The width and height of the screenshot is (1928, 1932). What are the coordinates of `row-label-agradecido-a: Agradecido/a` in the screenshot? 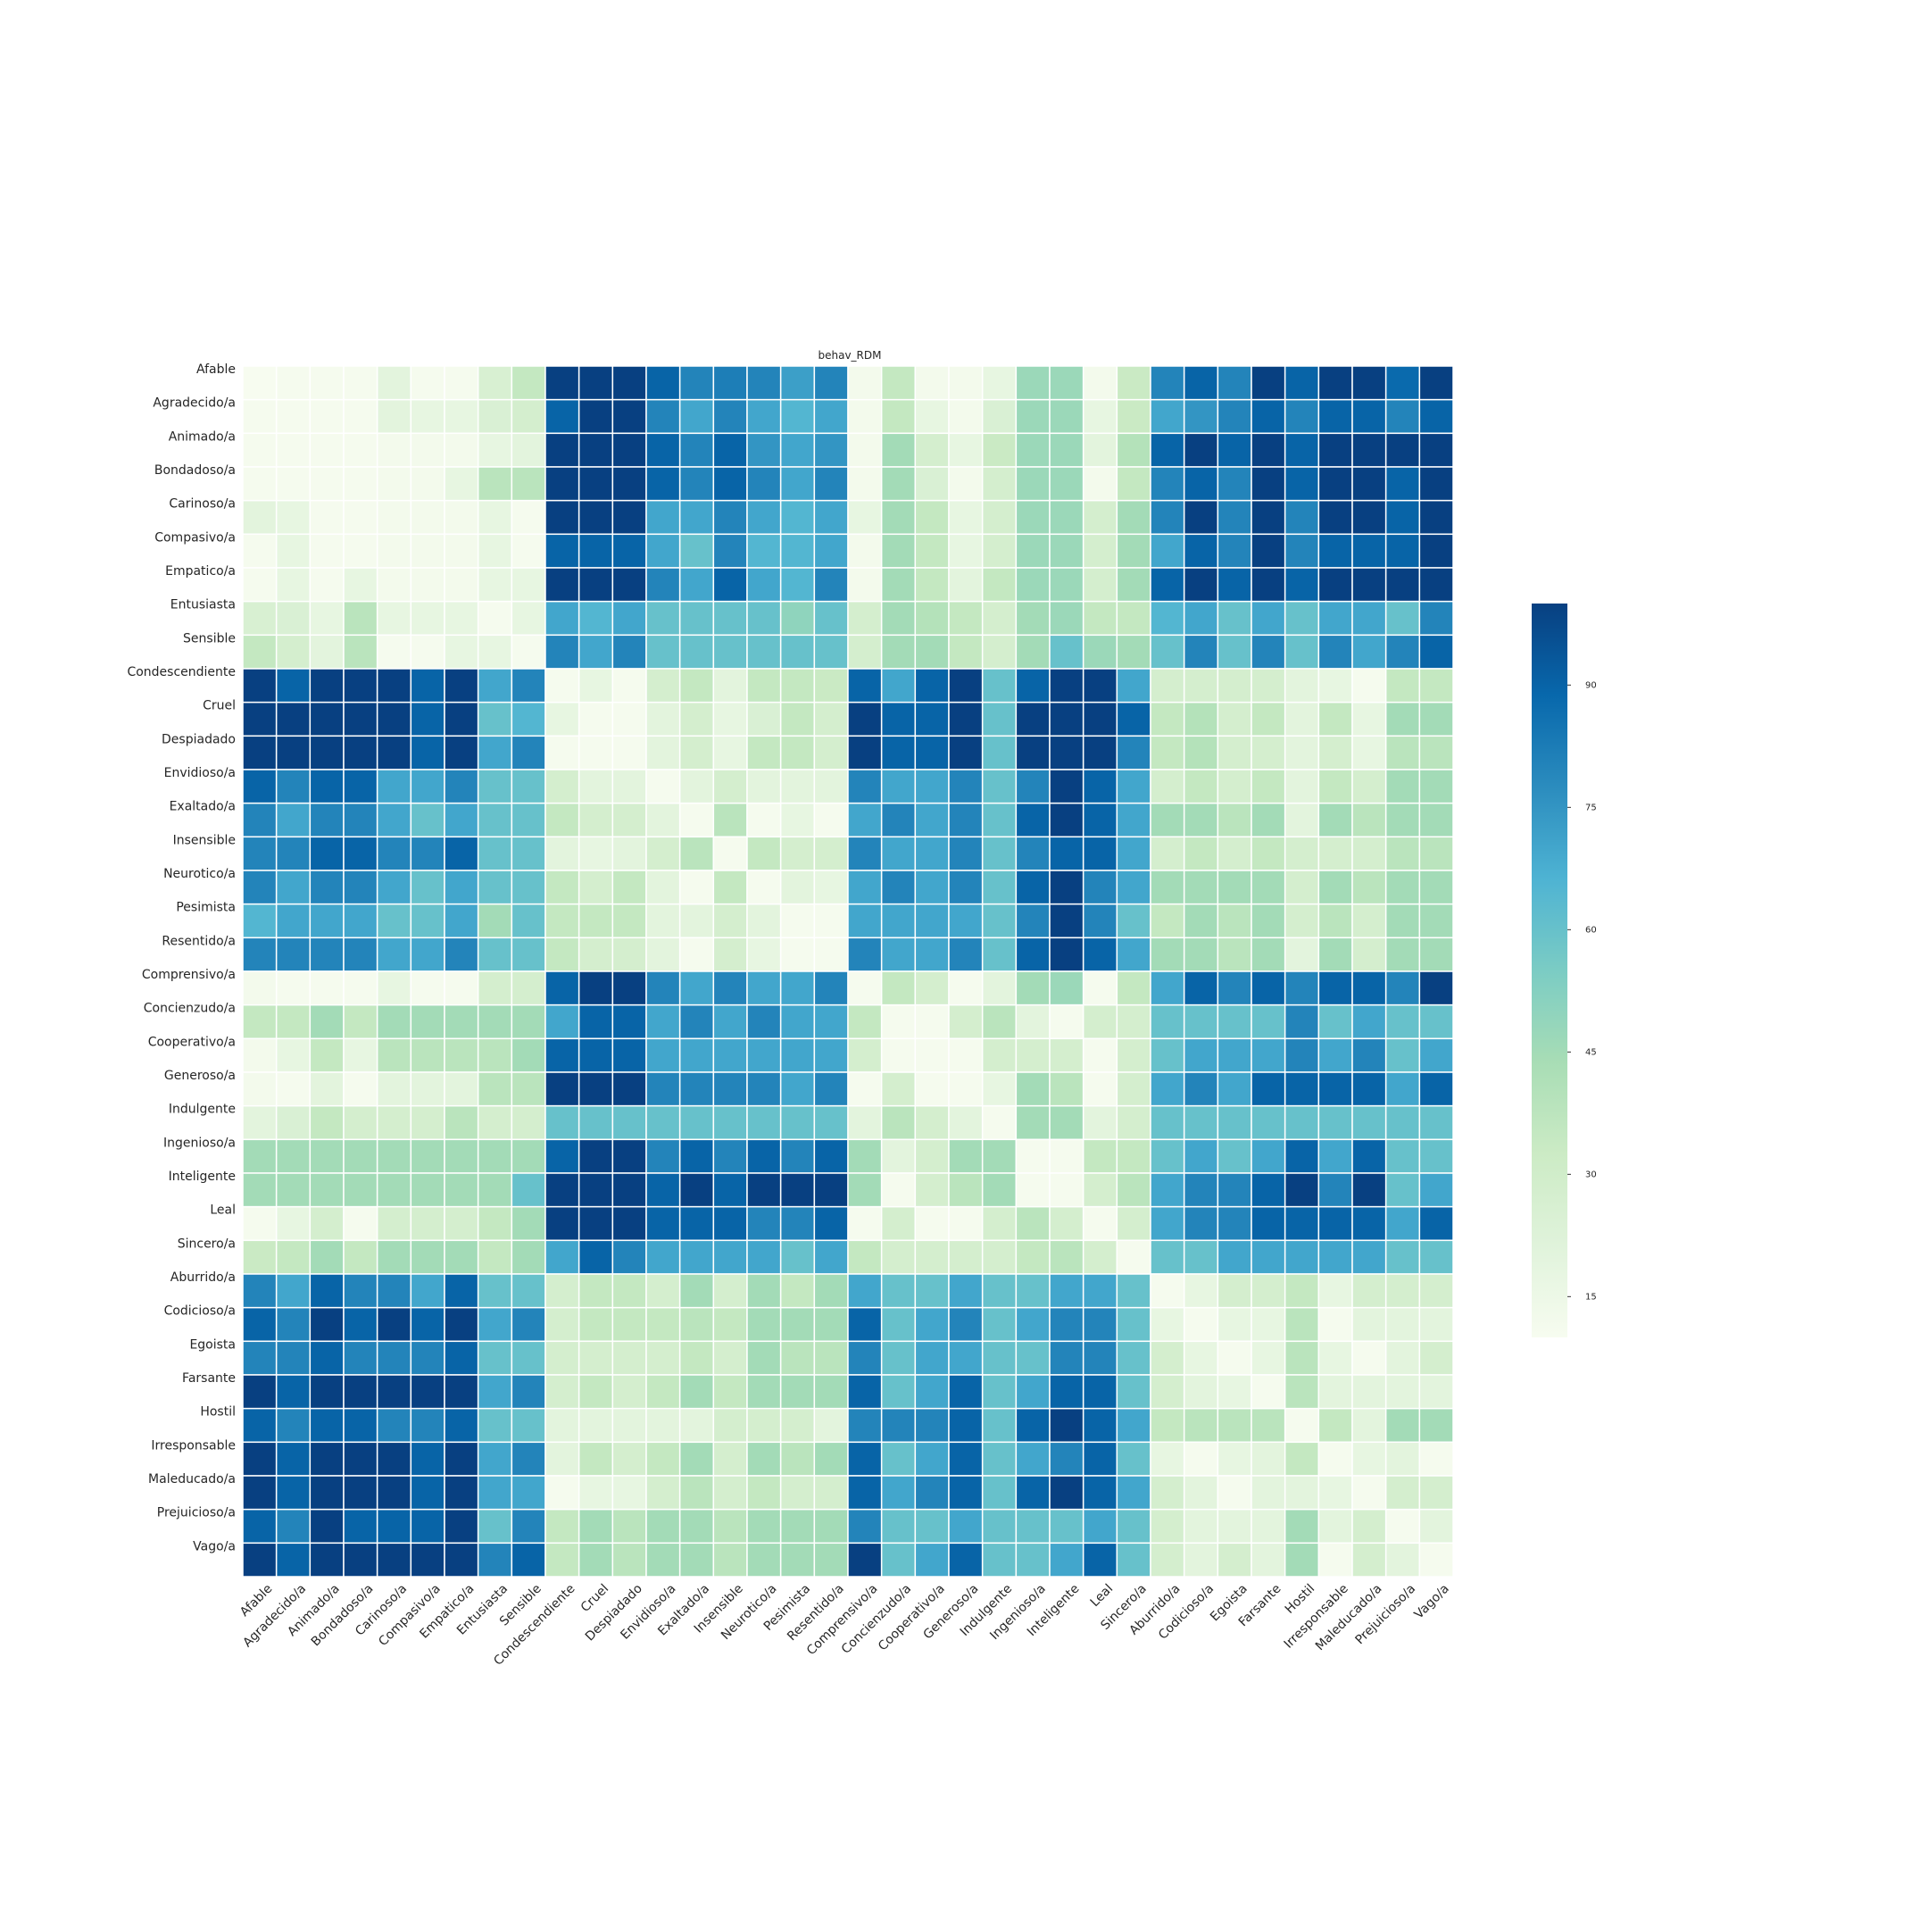 It's located at (194, 403).